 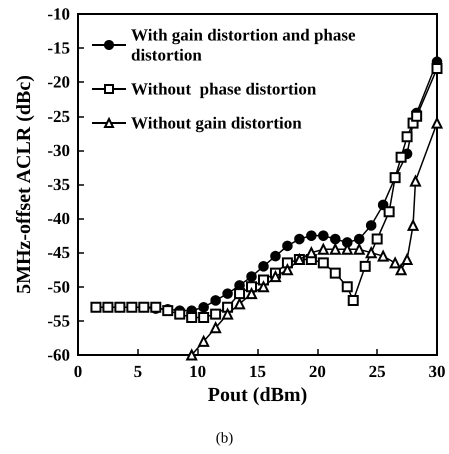 What do you see at coordinates (216, 123) in the screenshot?
I see `legend-label: Without gain distortion` at bounding box center [216, 123].